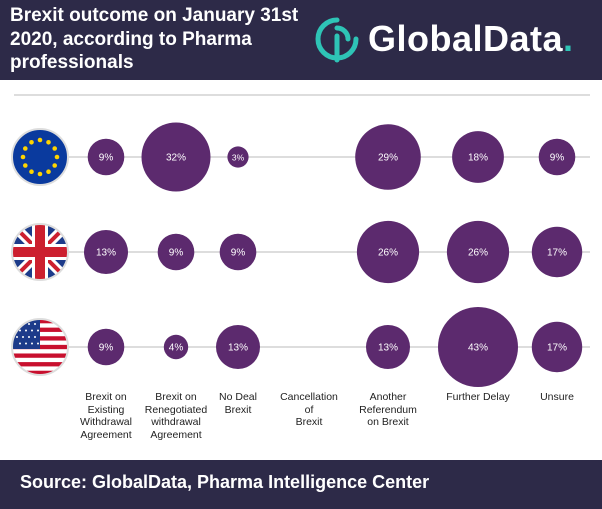  I want to click on bubble-value-label: 4%, so click(176, 348).